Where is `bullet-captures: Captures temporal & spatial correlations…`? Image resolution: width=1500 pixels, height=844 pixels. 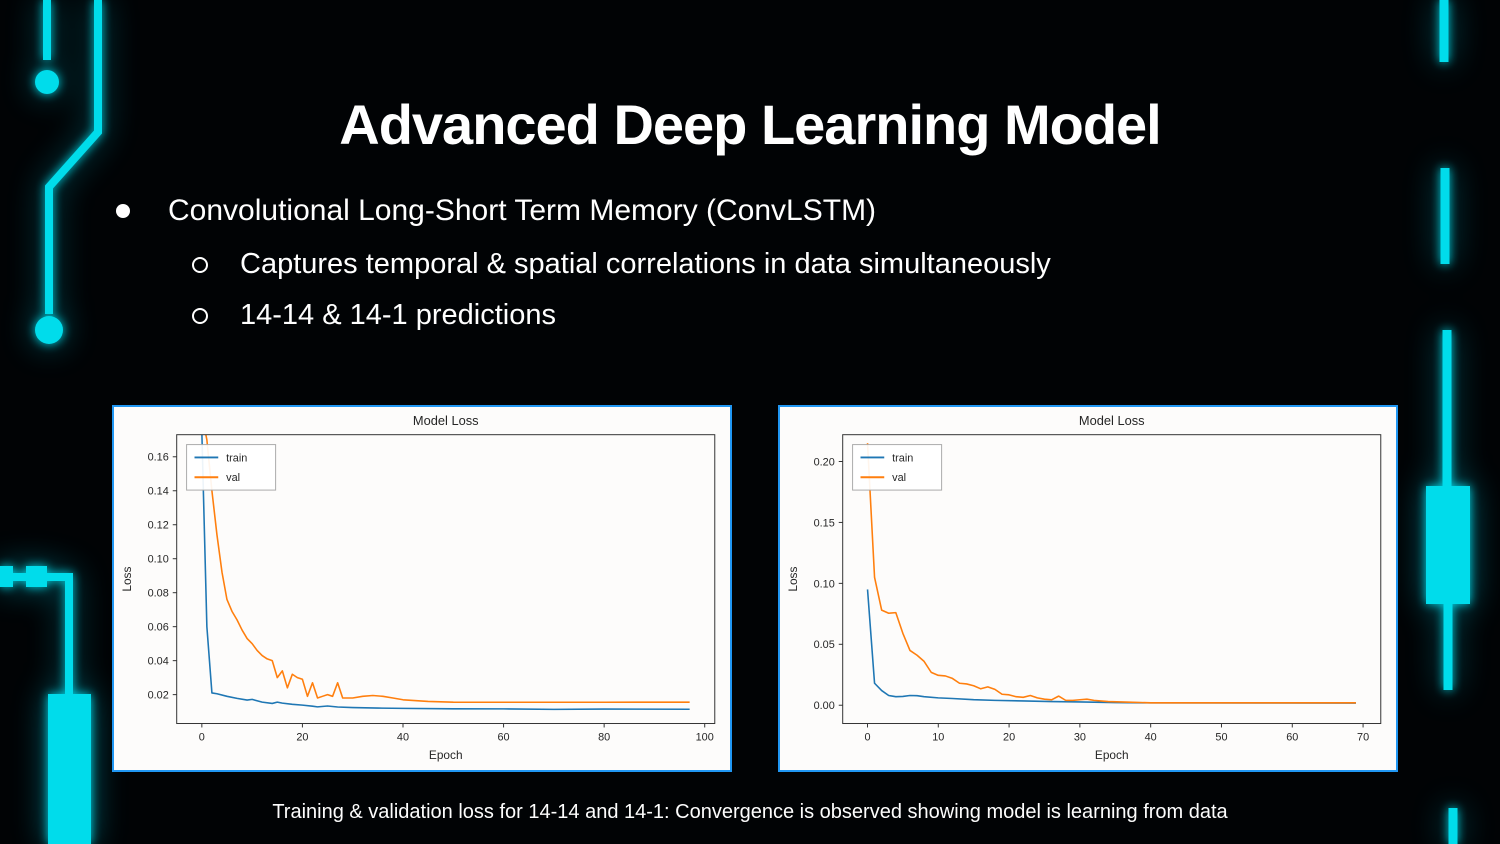
bullet-captures: Captures temporal & spatial correlations… is located at coordinates (621, 264).